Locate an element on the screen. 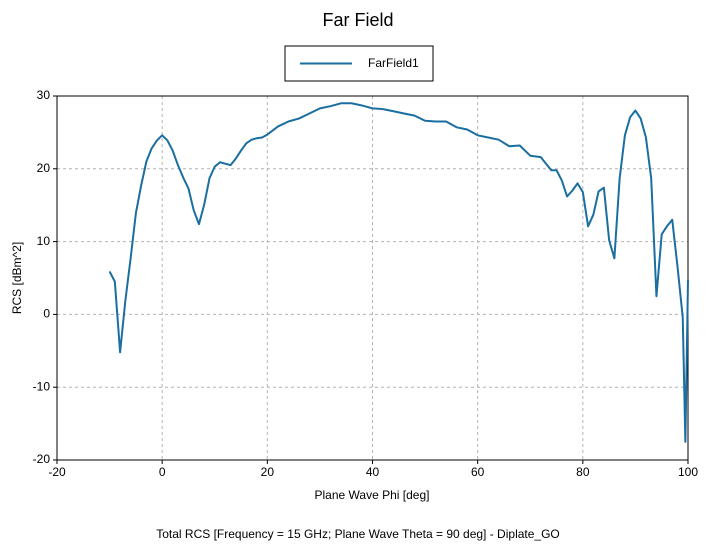  y-tick-label: -10 is located at coordinates (42, 386).